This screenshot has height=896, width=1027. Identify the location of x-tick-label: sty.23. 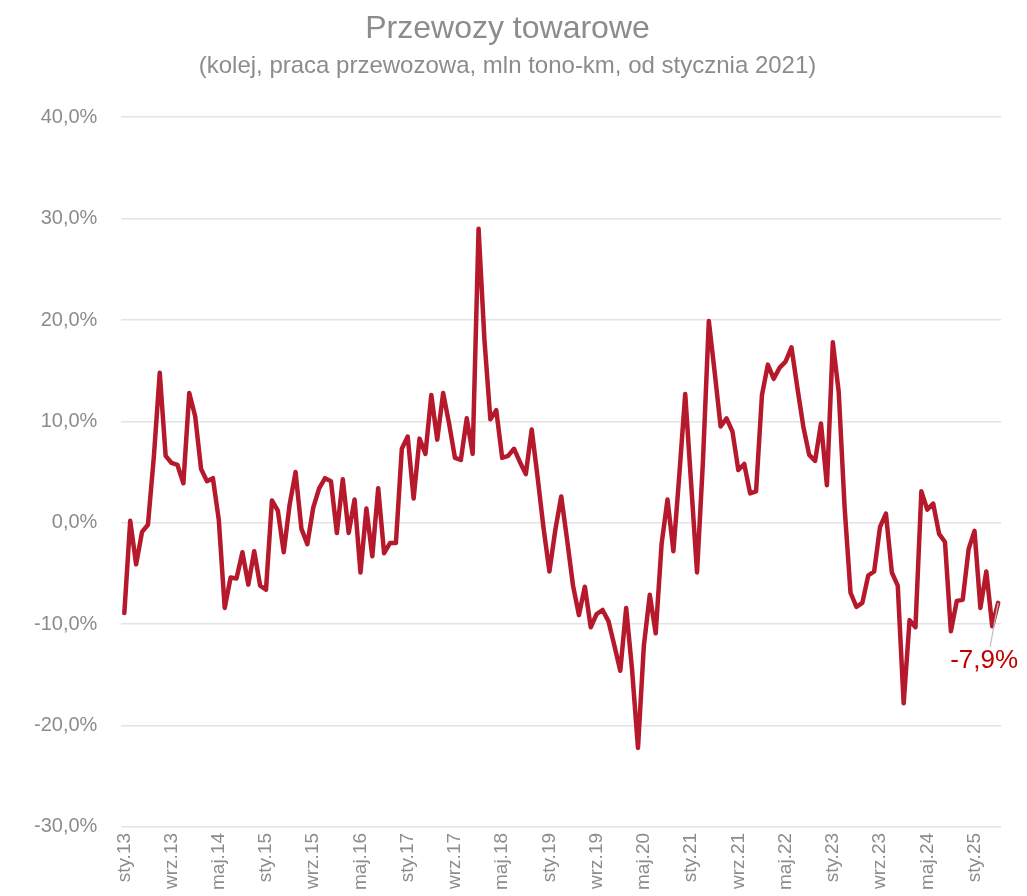
(832, 857).